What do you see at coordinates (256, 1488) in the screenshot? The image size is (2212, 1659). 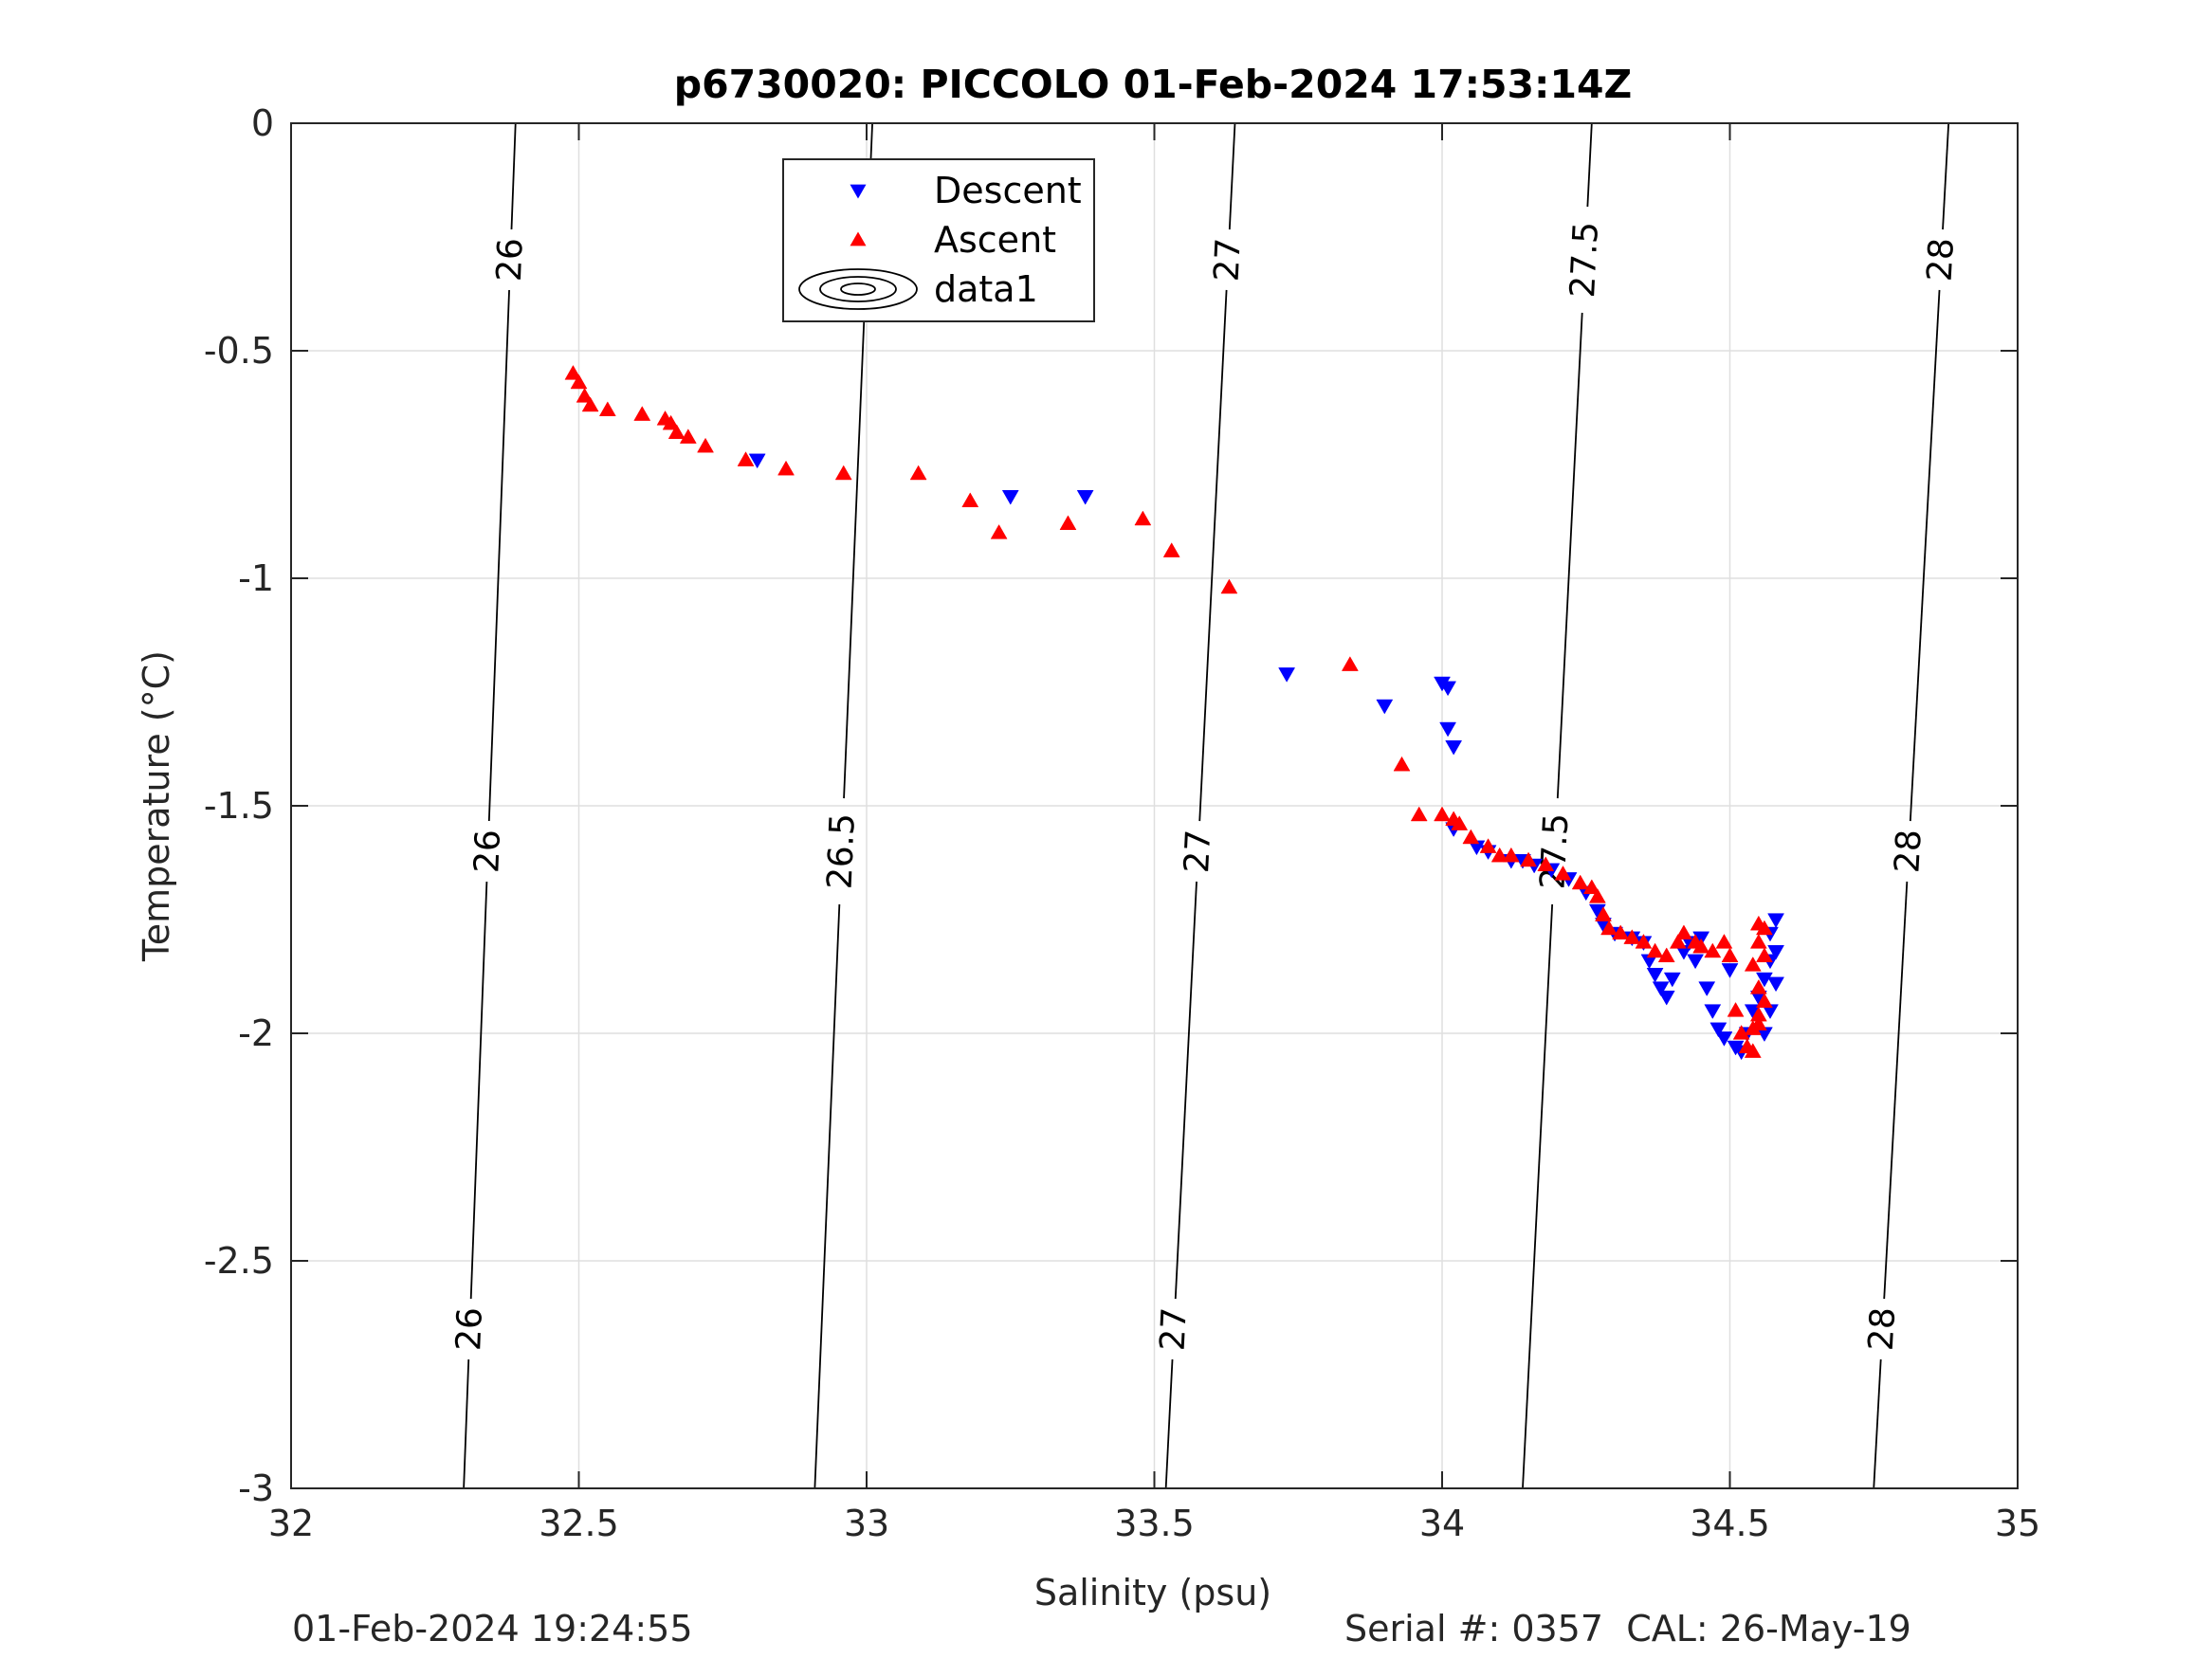 I see `y-tick-label: -3` at bounding box center [256, 1488].